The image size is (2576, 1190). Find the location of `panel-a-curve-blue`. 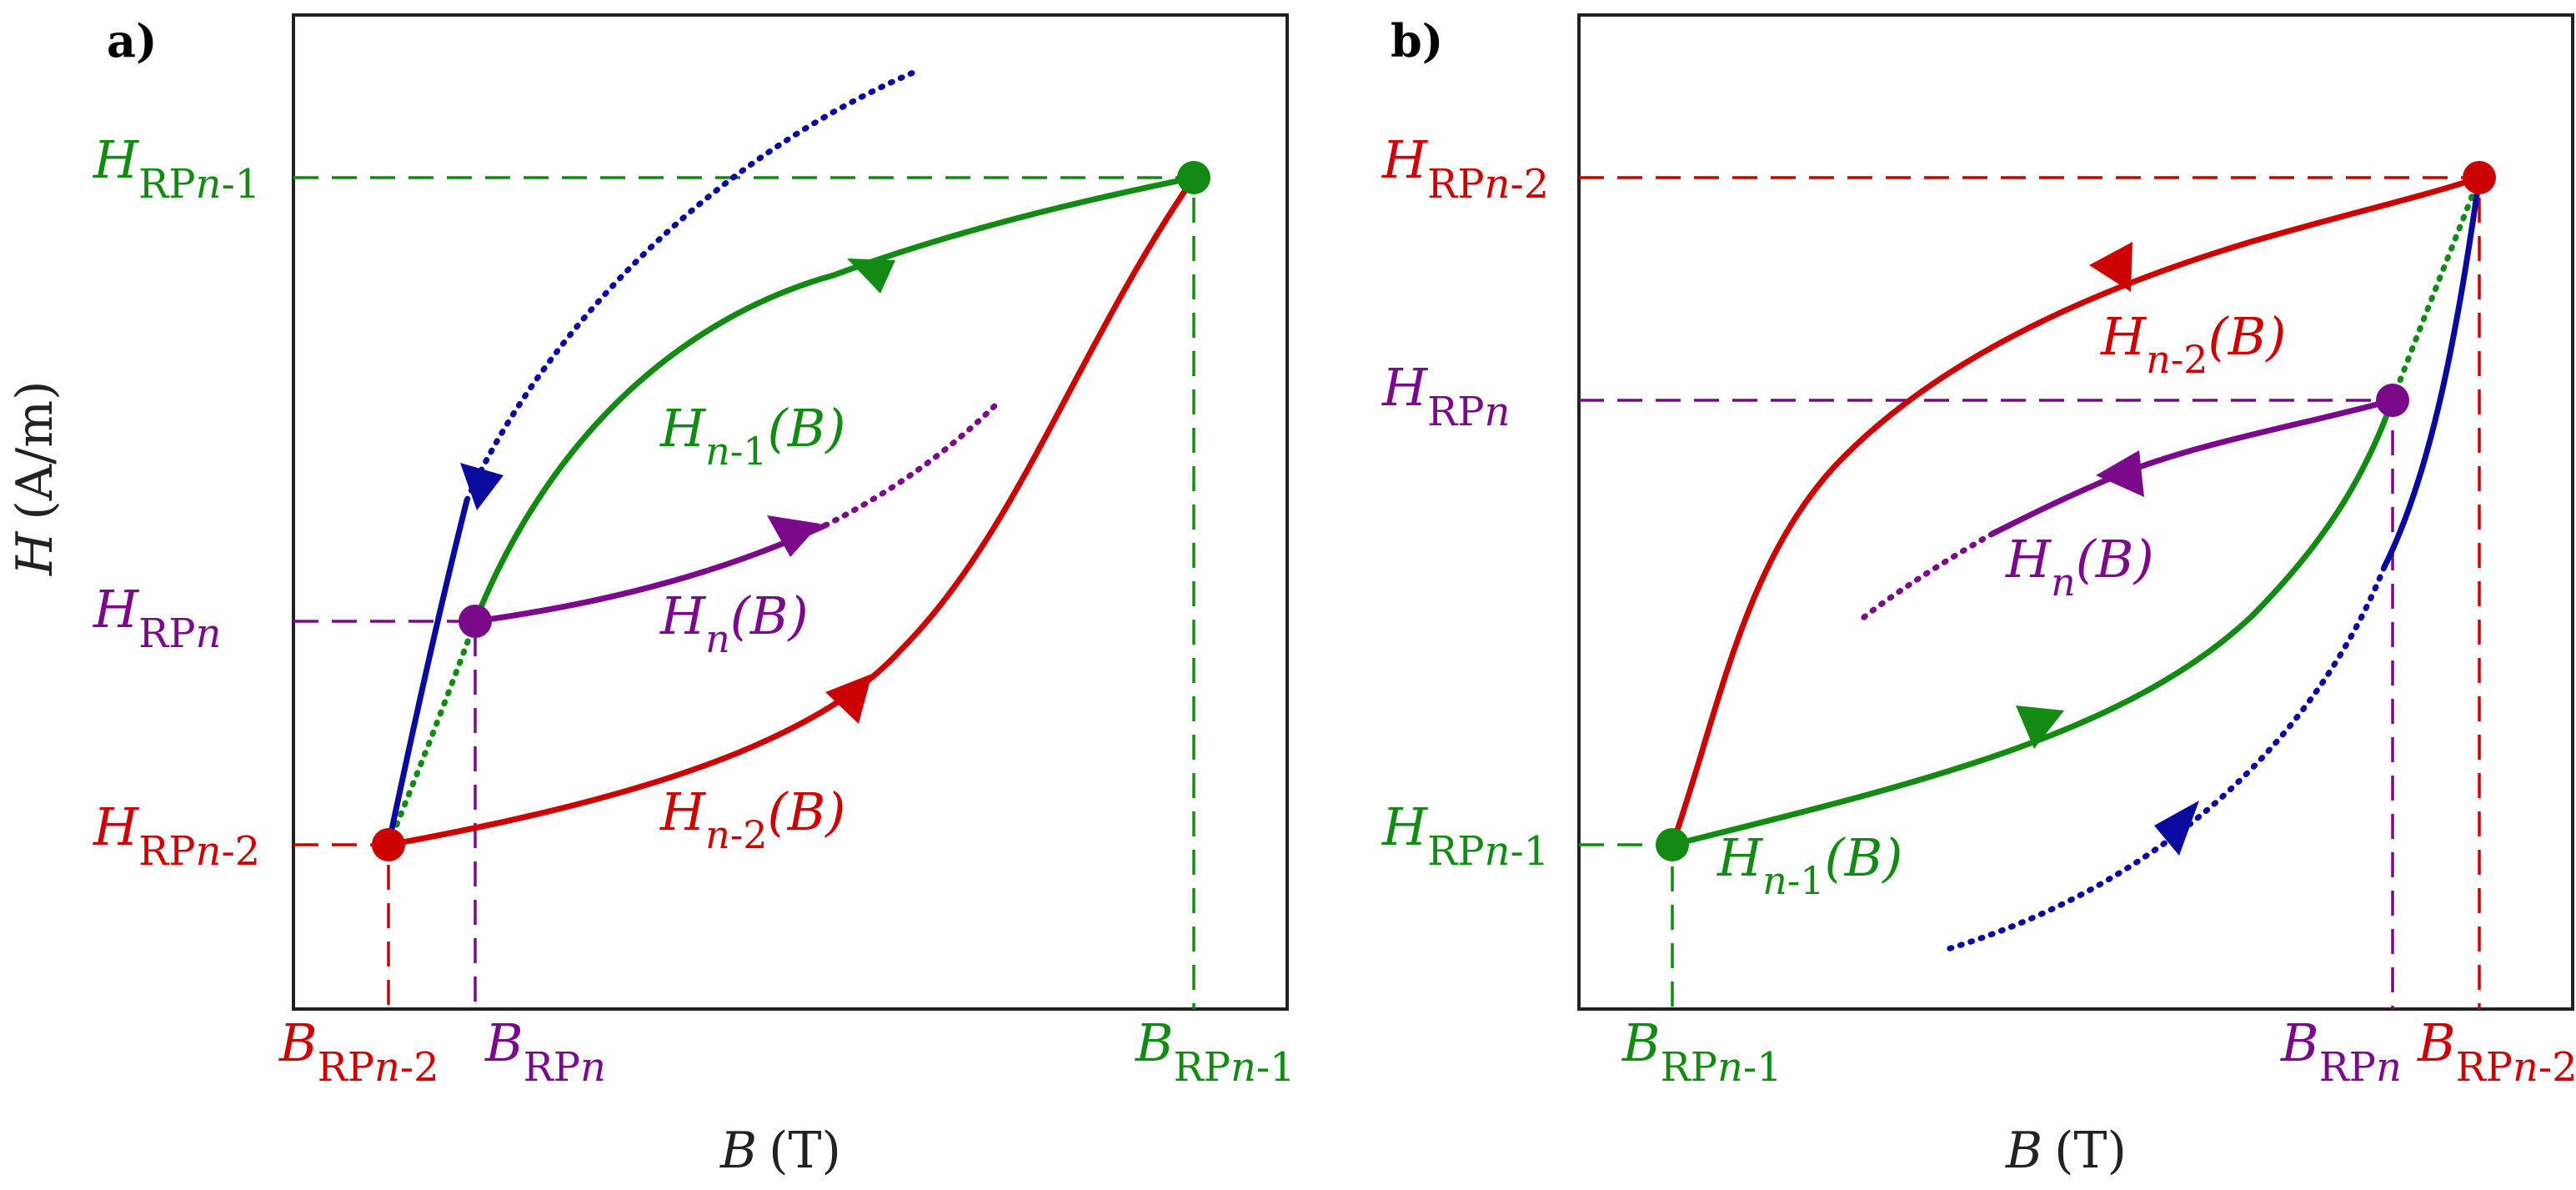

panel-a-curve-blue is located at coordinates (427, 672).